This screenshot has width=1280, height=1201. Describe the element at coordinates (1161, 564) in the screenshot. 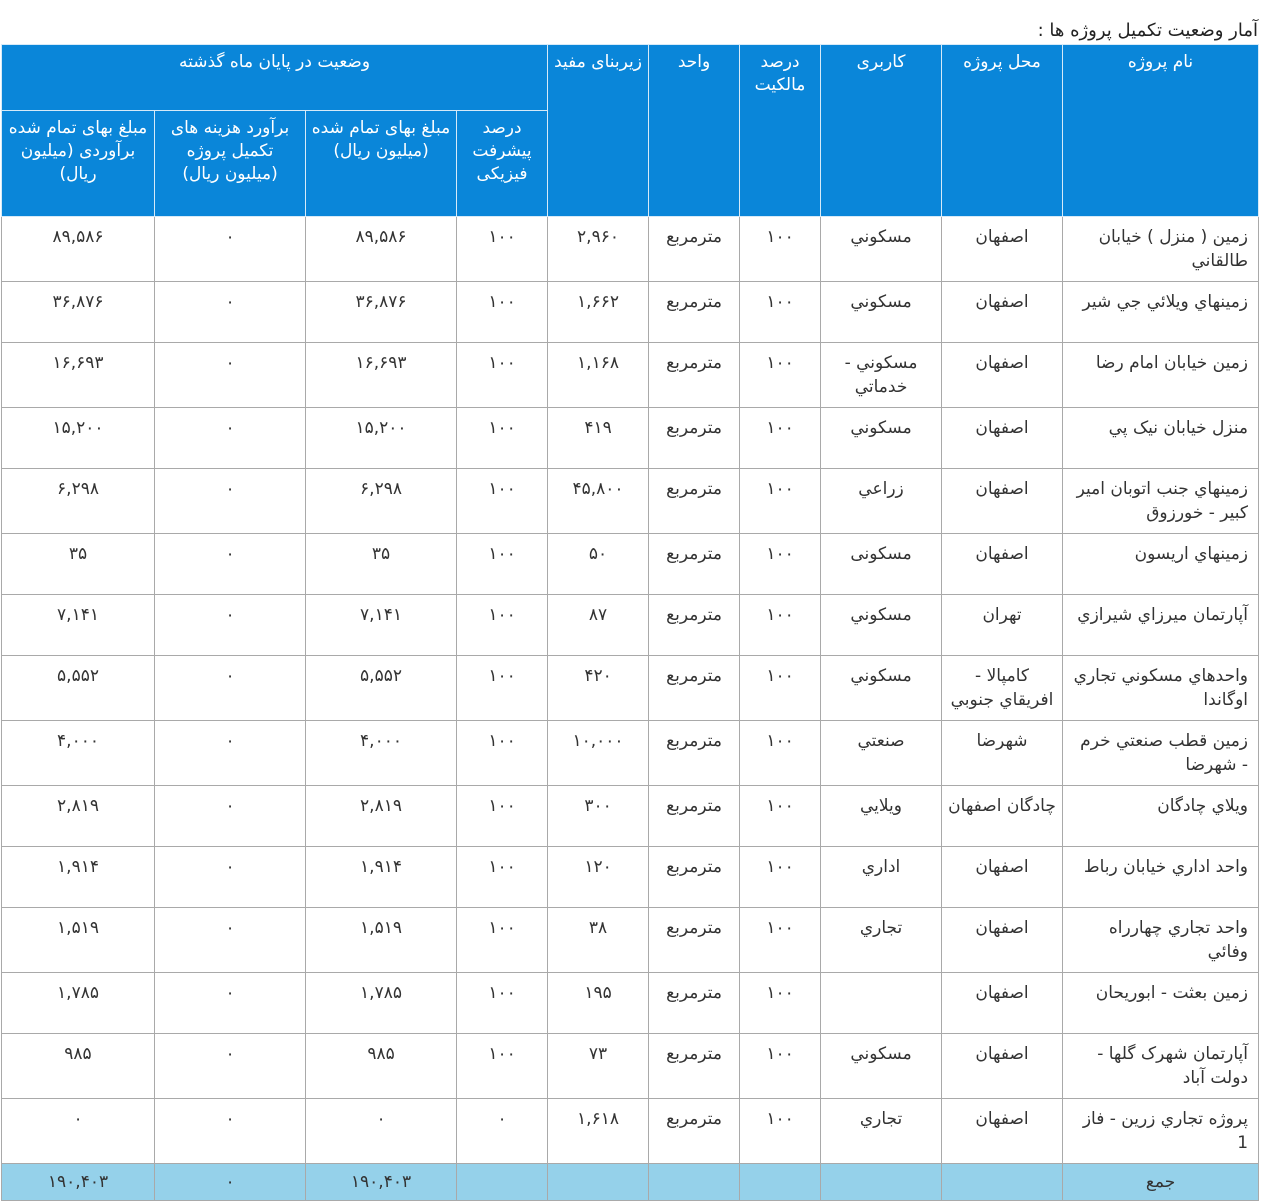

I see `cell-project-name: زمینهاي اریسون` at that location.